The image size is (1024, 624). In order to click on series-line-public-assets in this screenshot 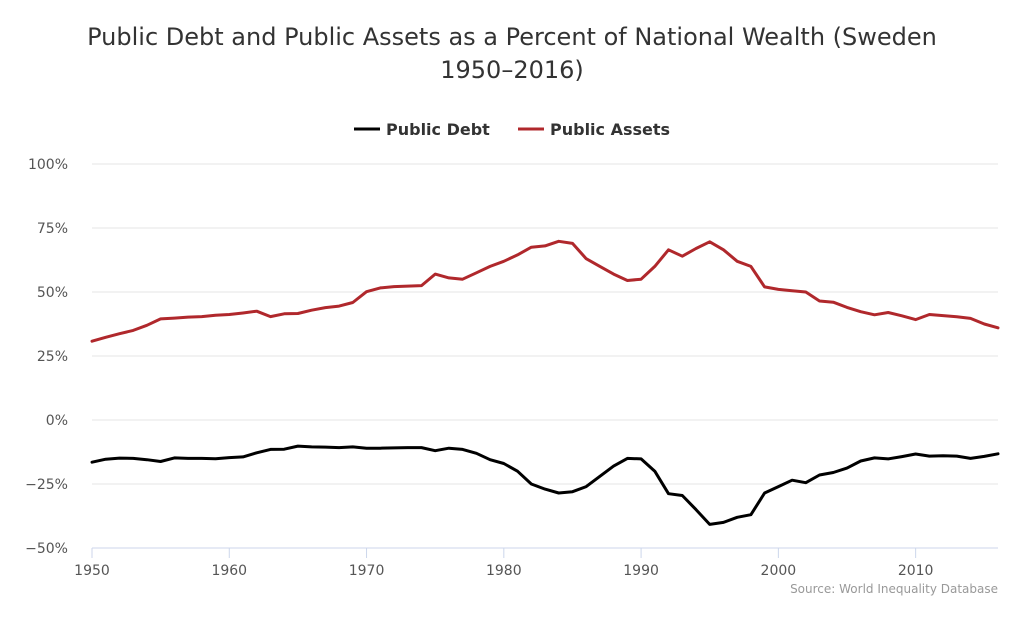, I will do `click(545, 291)`.